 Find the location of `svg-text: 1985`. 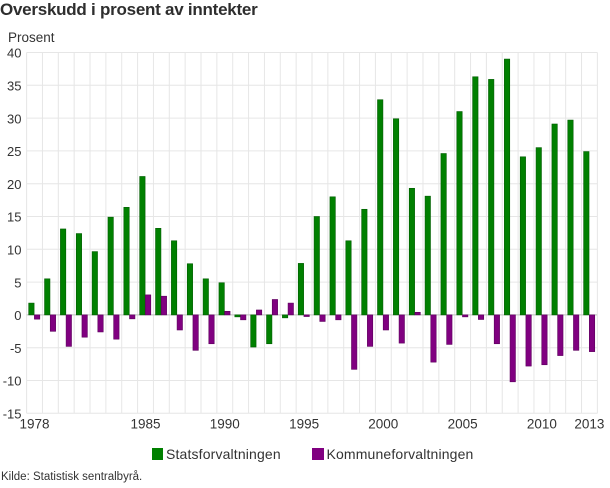

svg-text: 1985 is located at coordinates (145, 423).